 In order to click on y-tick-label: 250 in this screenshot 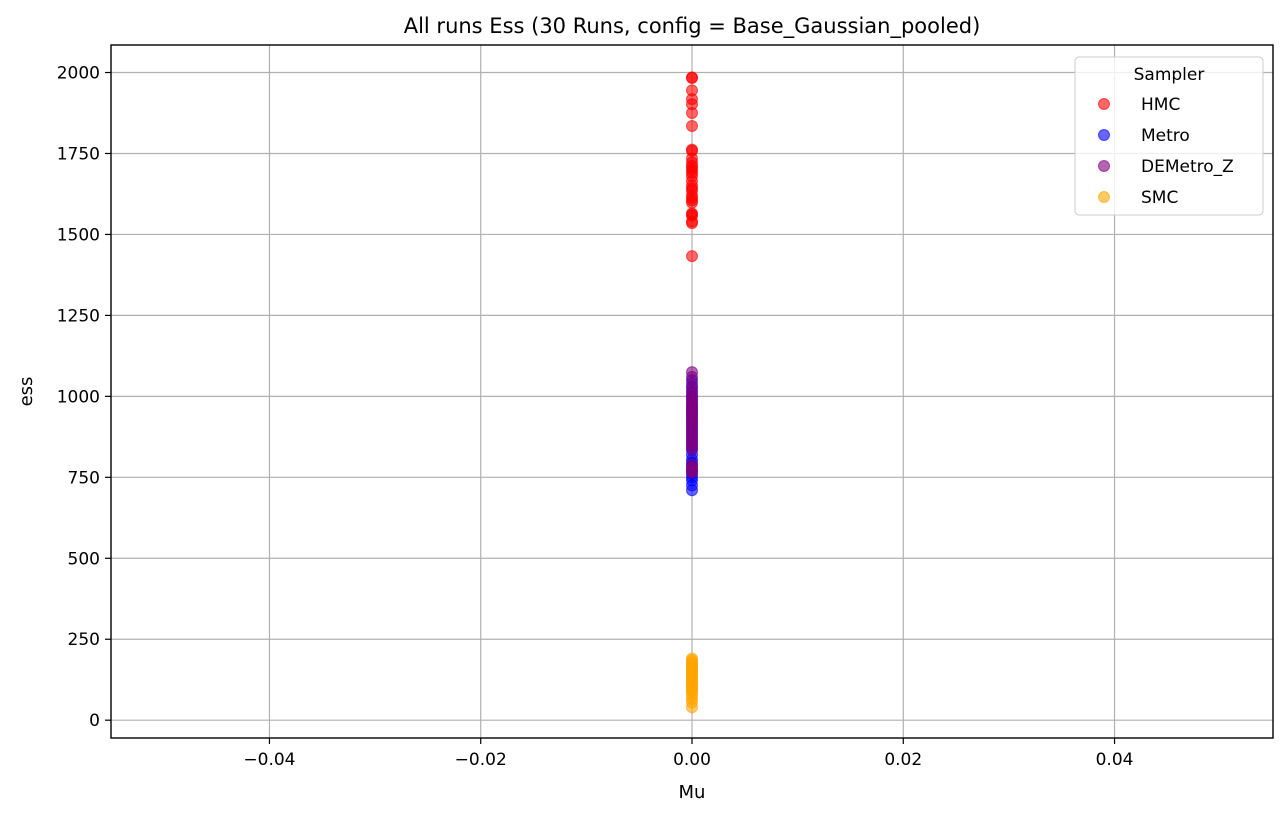, I will do `click(84, 640)`.